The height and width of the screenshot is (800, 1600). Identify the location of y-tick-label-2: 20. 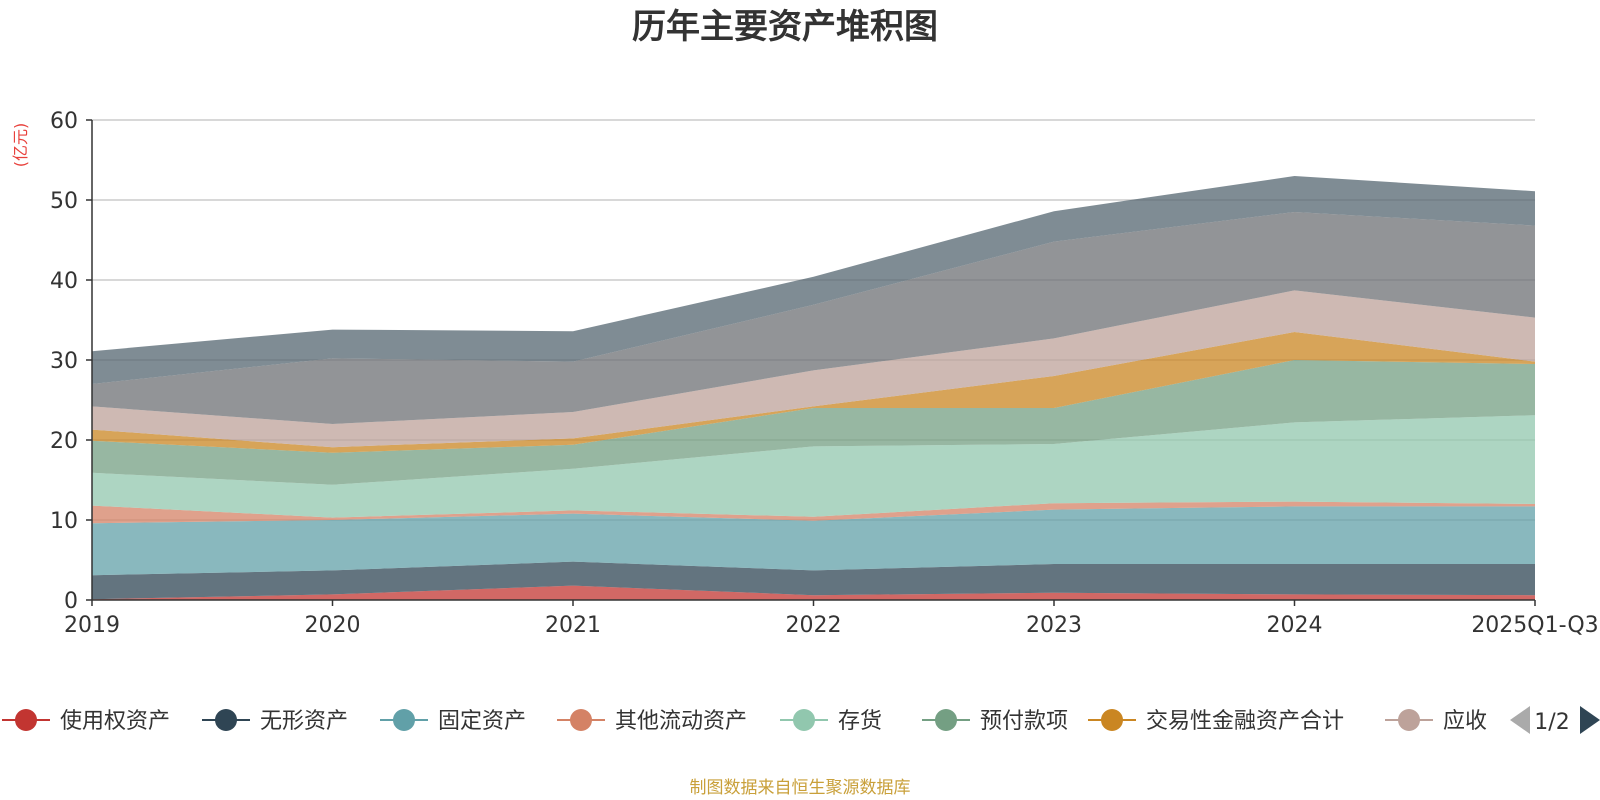
(64, 441).